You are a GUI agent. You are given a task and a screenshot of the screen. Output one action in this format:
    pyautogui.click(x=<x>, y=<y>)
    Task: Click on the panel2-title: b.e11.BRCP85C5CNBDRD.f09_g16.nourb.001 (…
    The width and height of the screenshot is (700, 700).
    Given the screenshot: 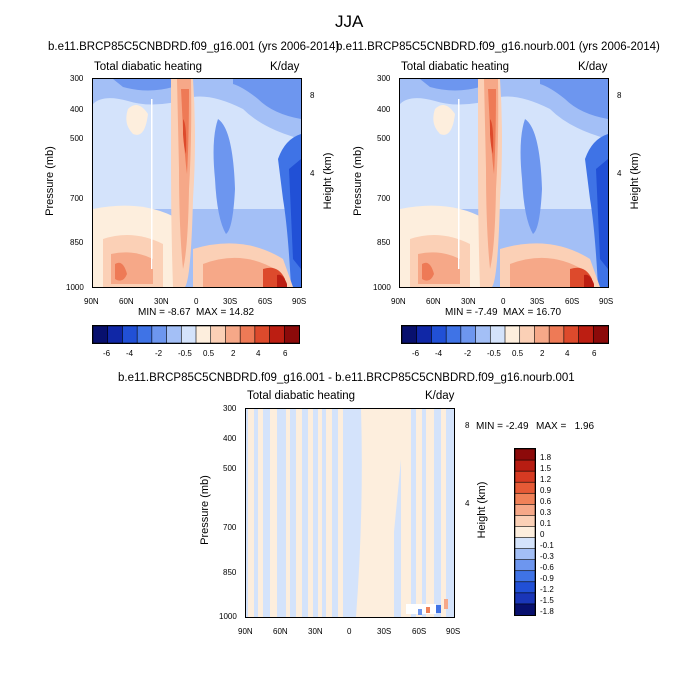 What is the action you would take?
    pyautogui.click(x=498, y=47)
    